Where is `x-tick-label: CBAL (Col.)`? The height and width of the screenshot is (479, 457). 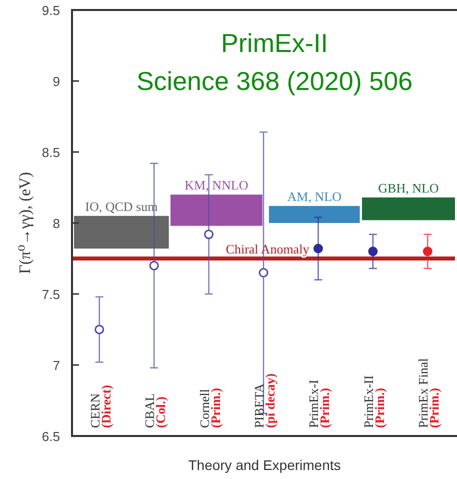
x-tick-label: CBAL (Col.) is located at coordinates (155, 410).